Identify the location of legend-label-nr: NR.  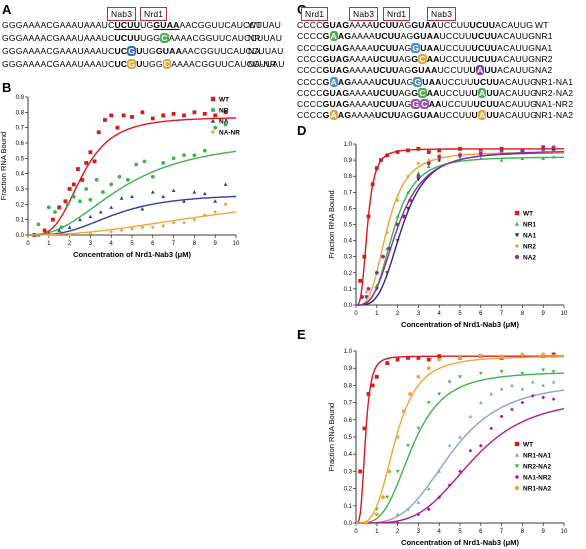
(224, 110).